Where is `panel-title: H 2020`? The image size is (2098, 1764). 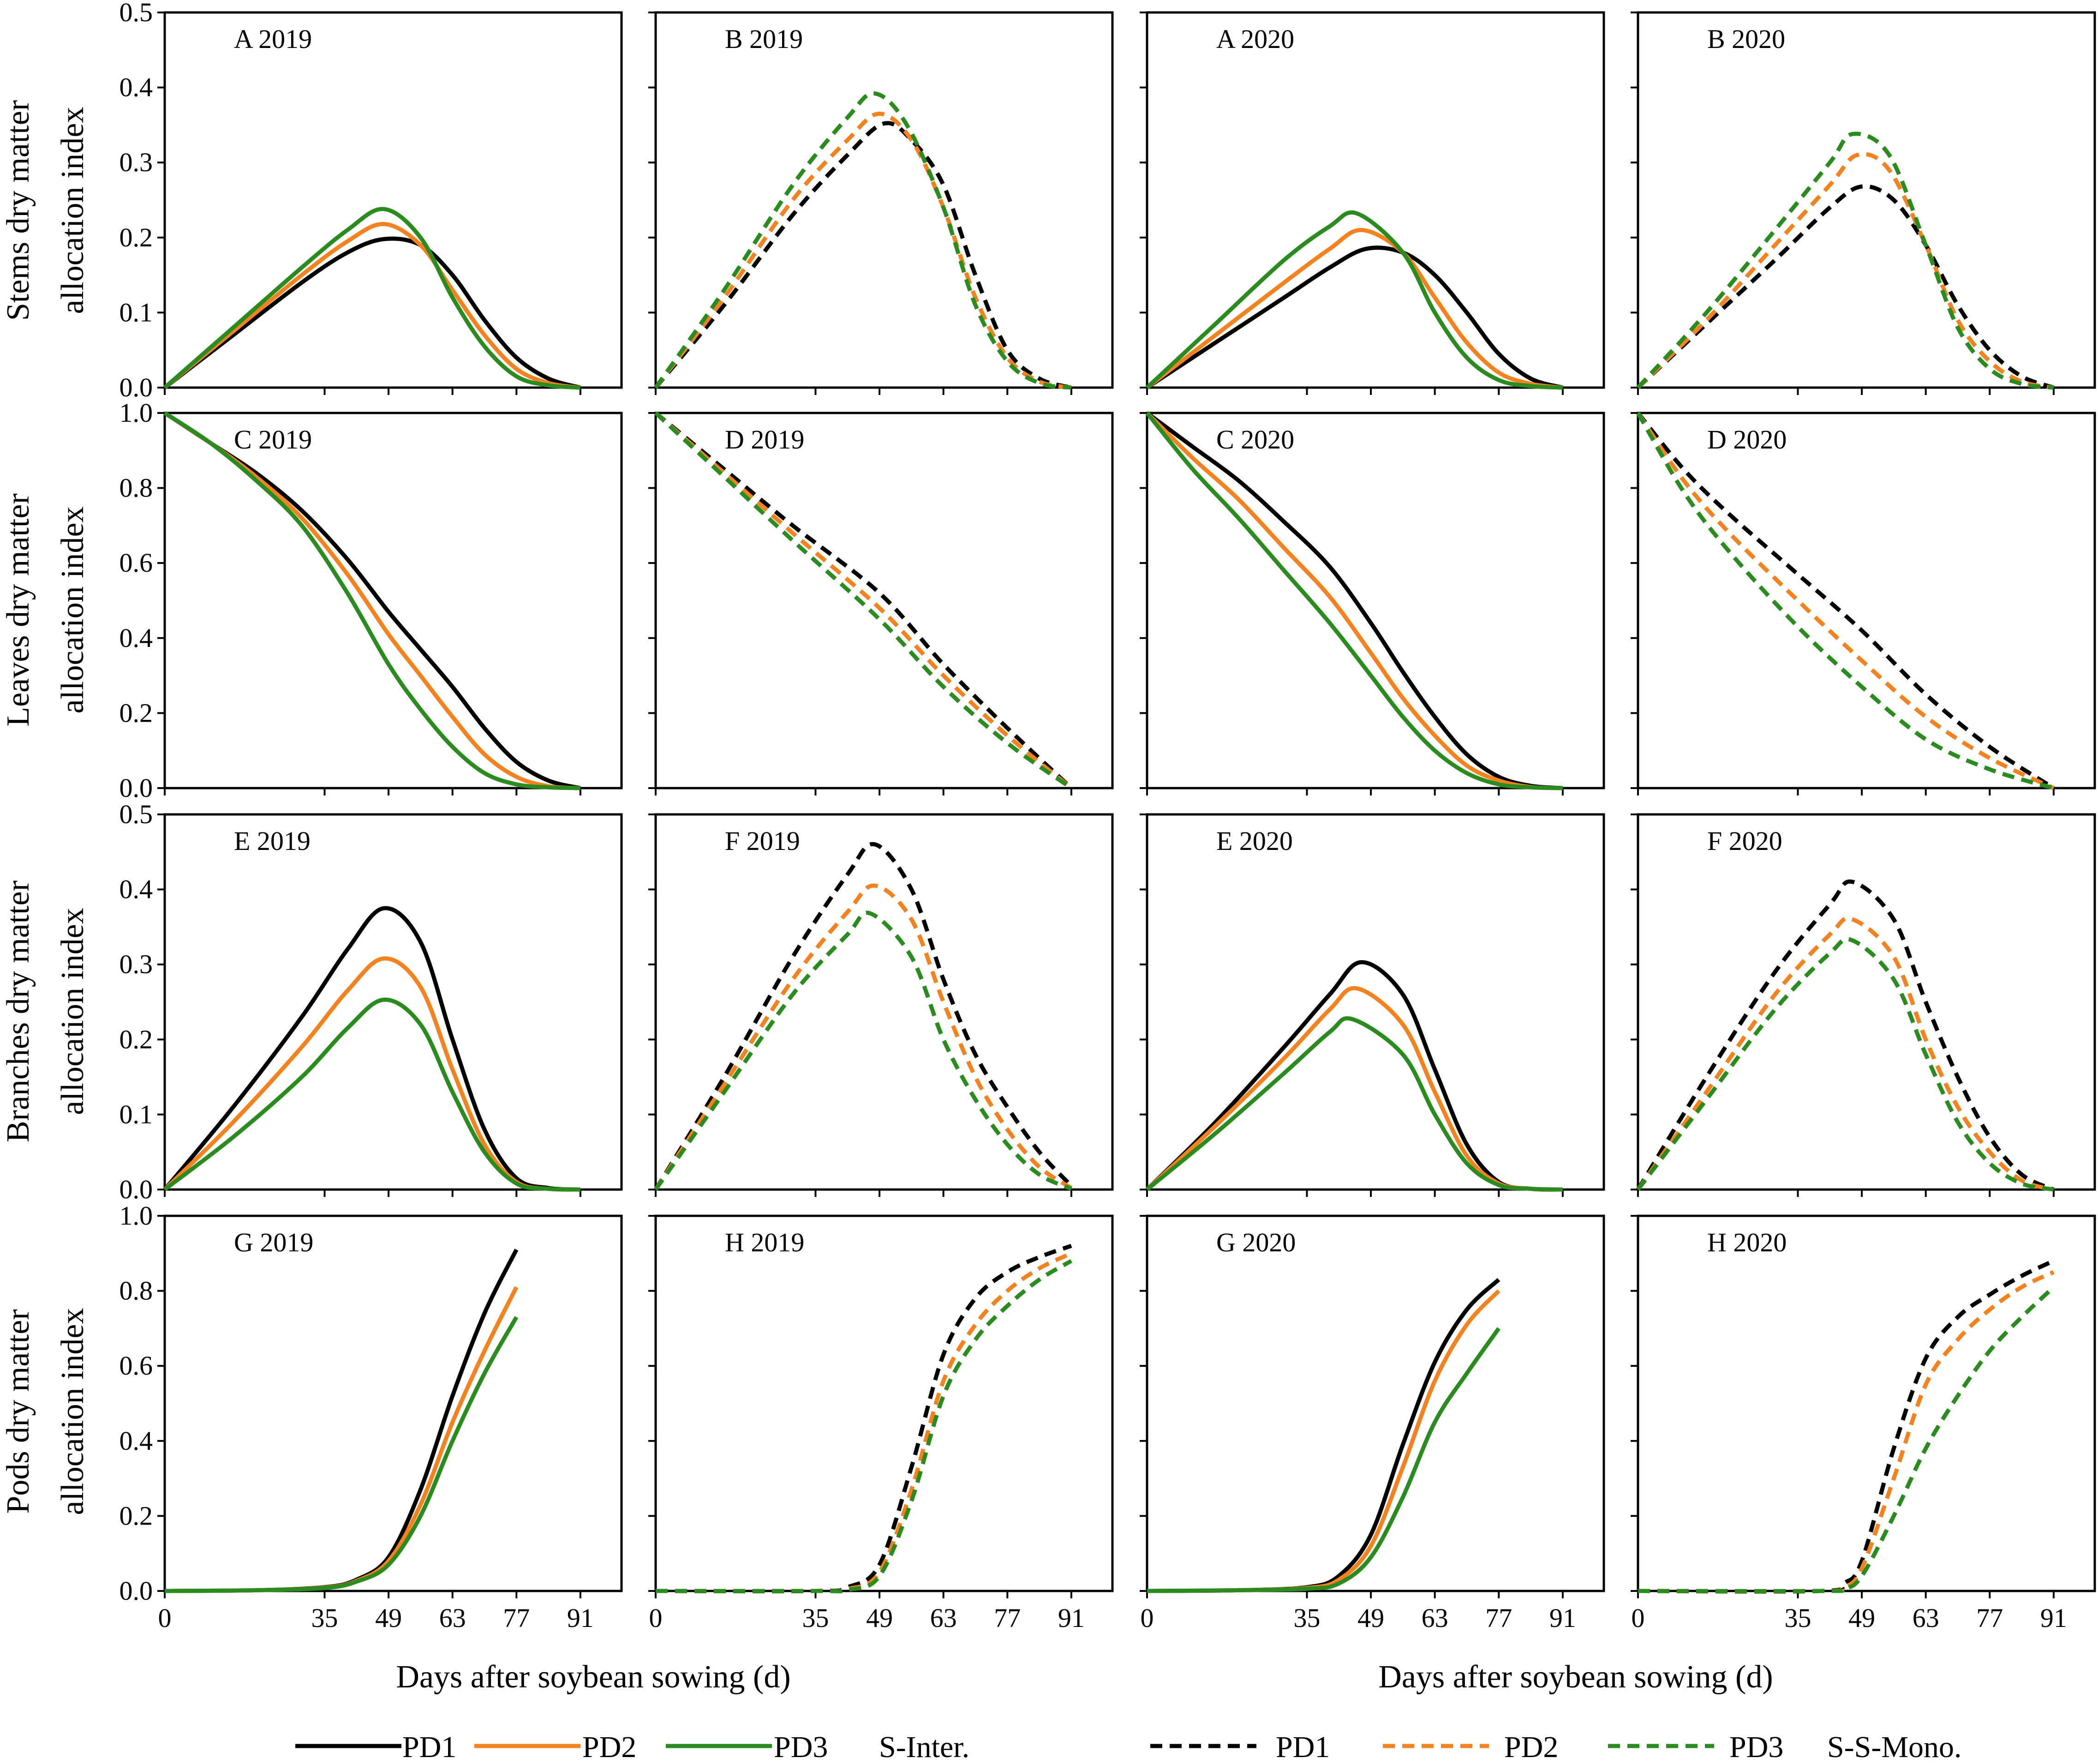
panel-title: H 2020 is located at coordinates (1747, 1242).